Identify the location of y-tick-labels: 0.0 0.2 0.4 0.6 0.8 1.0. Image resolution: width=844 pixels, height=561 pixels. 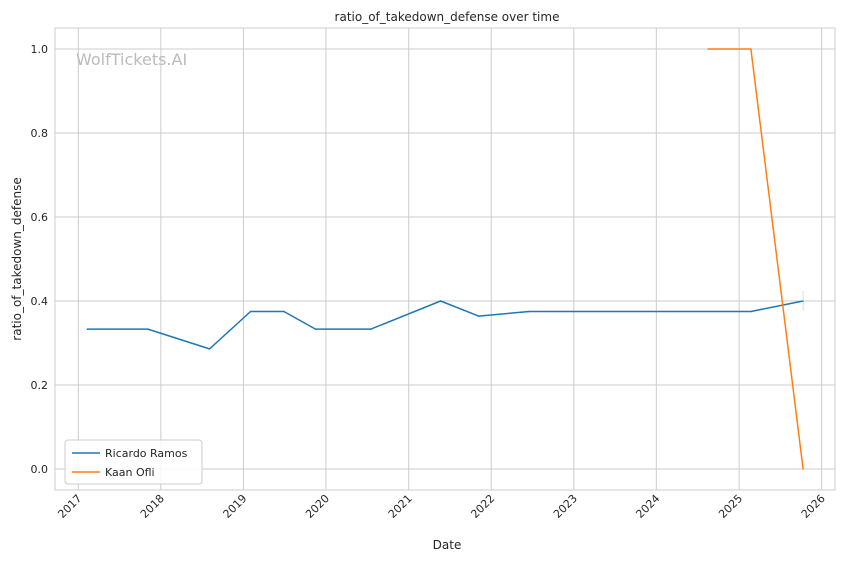
(40, 259).